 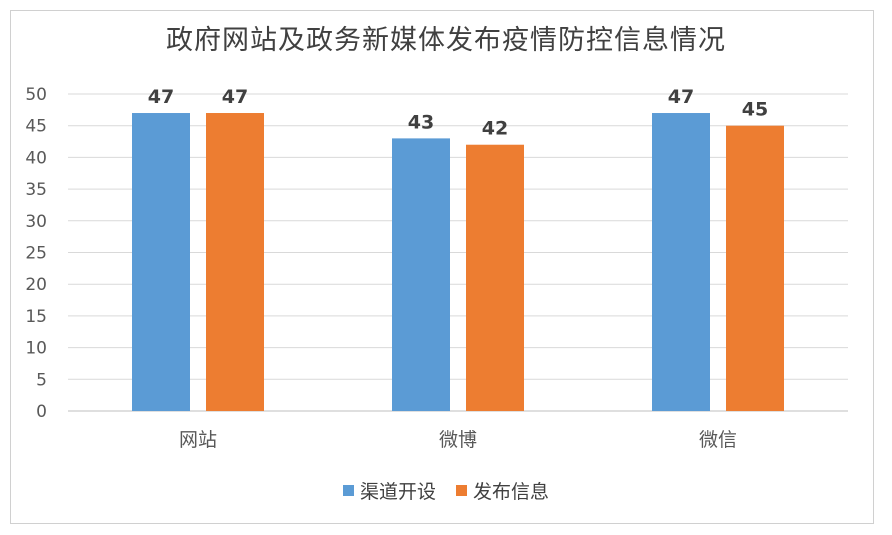 I want to click on x-tick-label: 微博, so click(x=458, y=440).